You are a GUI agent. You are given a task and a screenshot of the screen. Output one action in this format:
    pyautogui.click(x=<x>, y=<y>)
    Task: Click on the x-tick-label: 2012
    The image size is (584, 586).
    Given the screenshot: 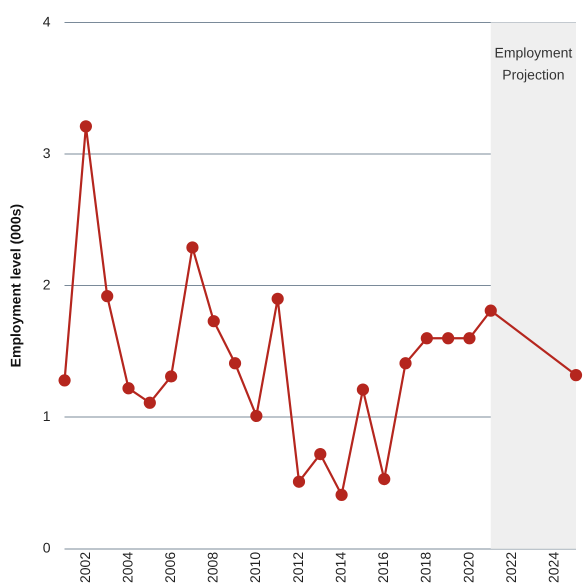 What is the action you would take?
    pyautogui.click(x=298, y=568)
    